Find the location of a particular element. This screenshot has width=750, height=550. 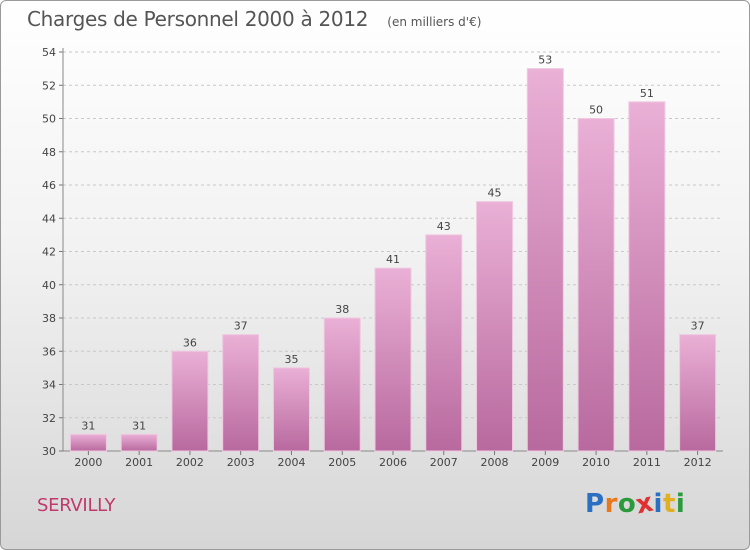

x-tick-label: 2006 is located at coordinates (393, 462).